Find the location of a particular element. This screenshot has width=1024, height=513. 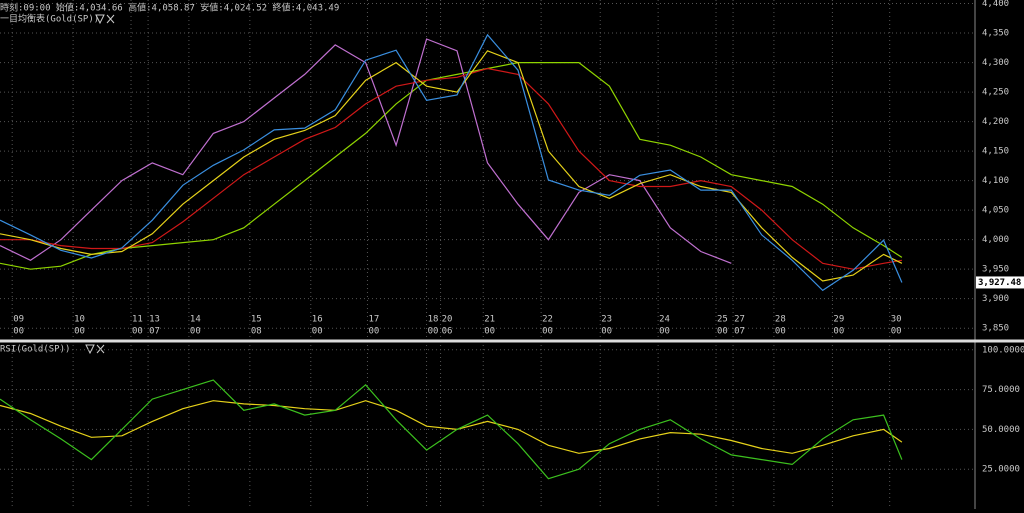

y-tick-label: 4,300 is located at coordinates (995, 63).